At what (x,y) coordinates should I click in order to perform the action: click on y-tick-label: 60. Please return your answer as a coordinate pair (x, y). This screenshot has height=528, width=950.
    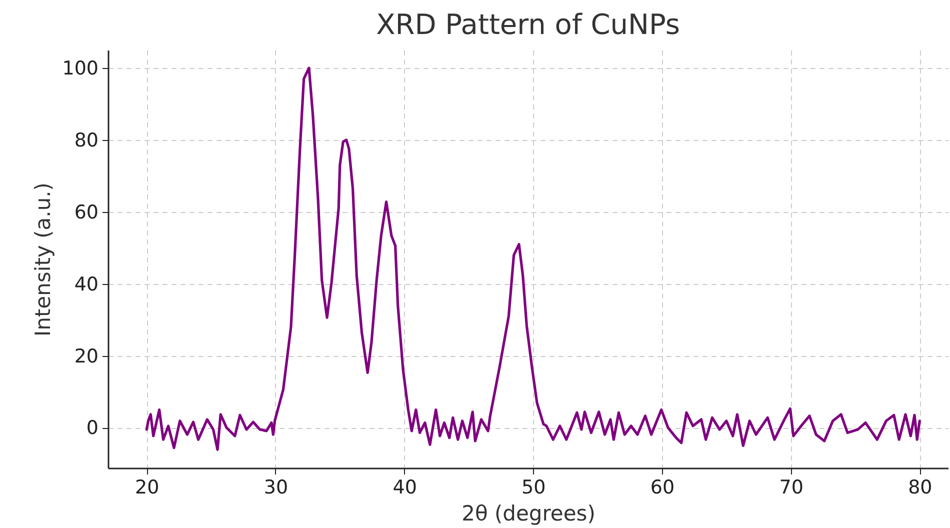
    Looking at the image, I should click on (86, 212).